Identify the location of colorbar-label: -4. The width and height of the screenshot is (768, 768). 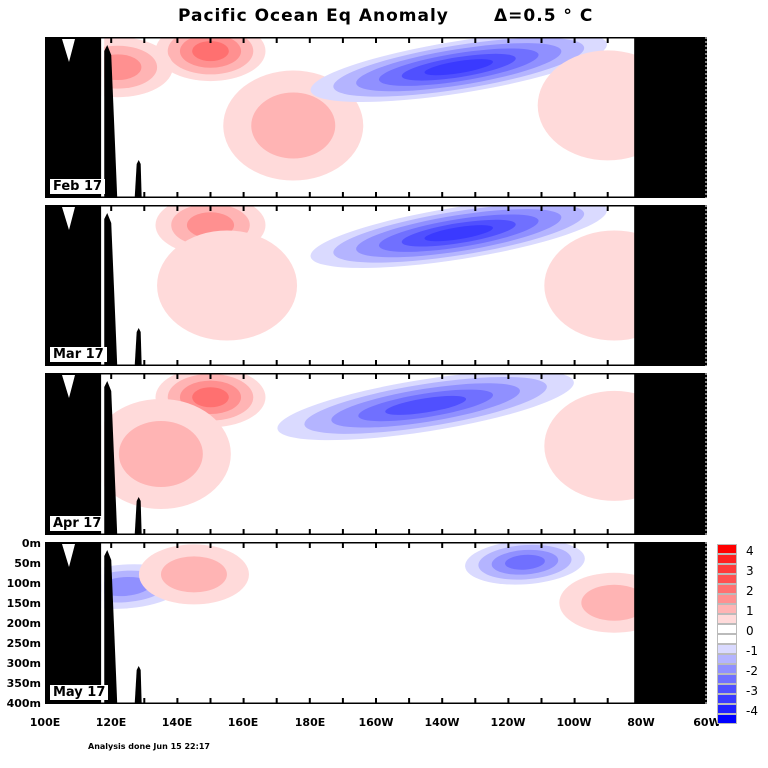
(752, 711).